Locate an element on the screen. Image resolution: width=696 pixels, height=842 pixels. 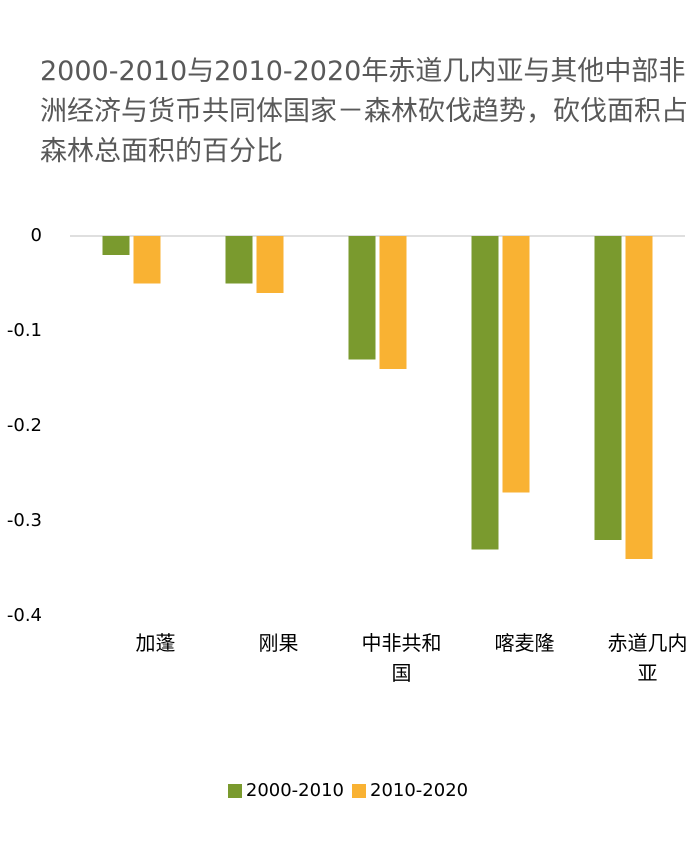
legend-label: 2010-2020 is located at coordinates (419, 790).